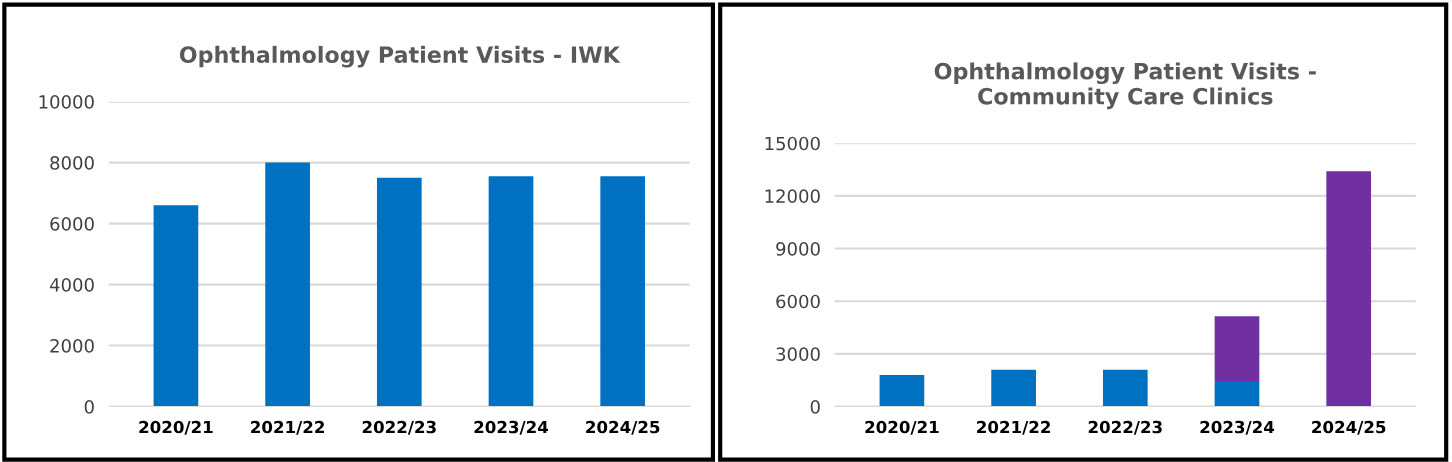  What do you see at coordinates (798, 249) in the screenshot?
I see `y-tick-label: 9000` at bounding box center [798, 249].